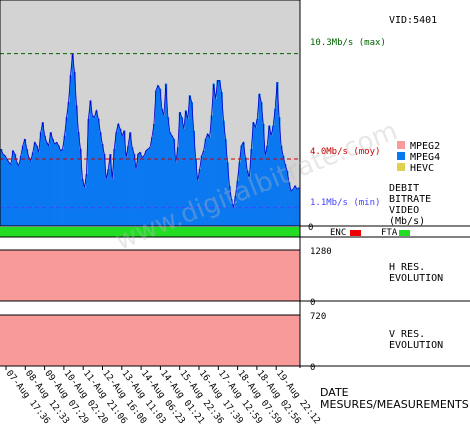 The width and height of the screenshot is (470, 430). I want to click on x-axis-title-line-1: DATE, so click(334, 392).